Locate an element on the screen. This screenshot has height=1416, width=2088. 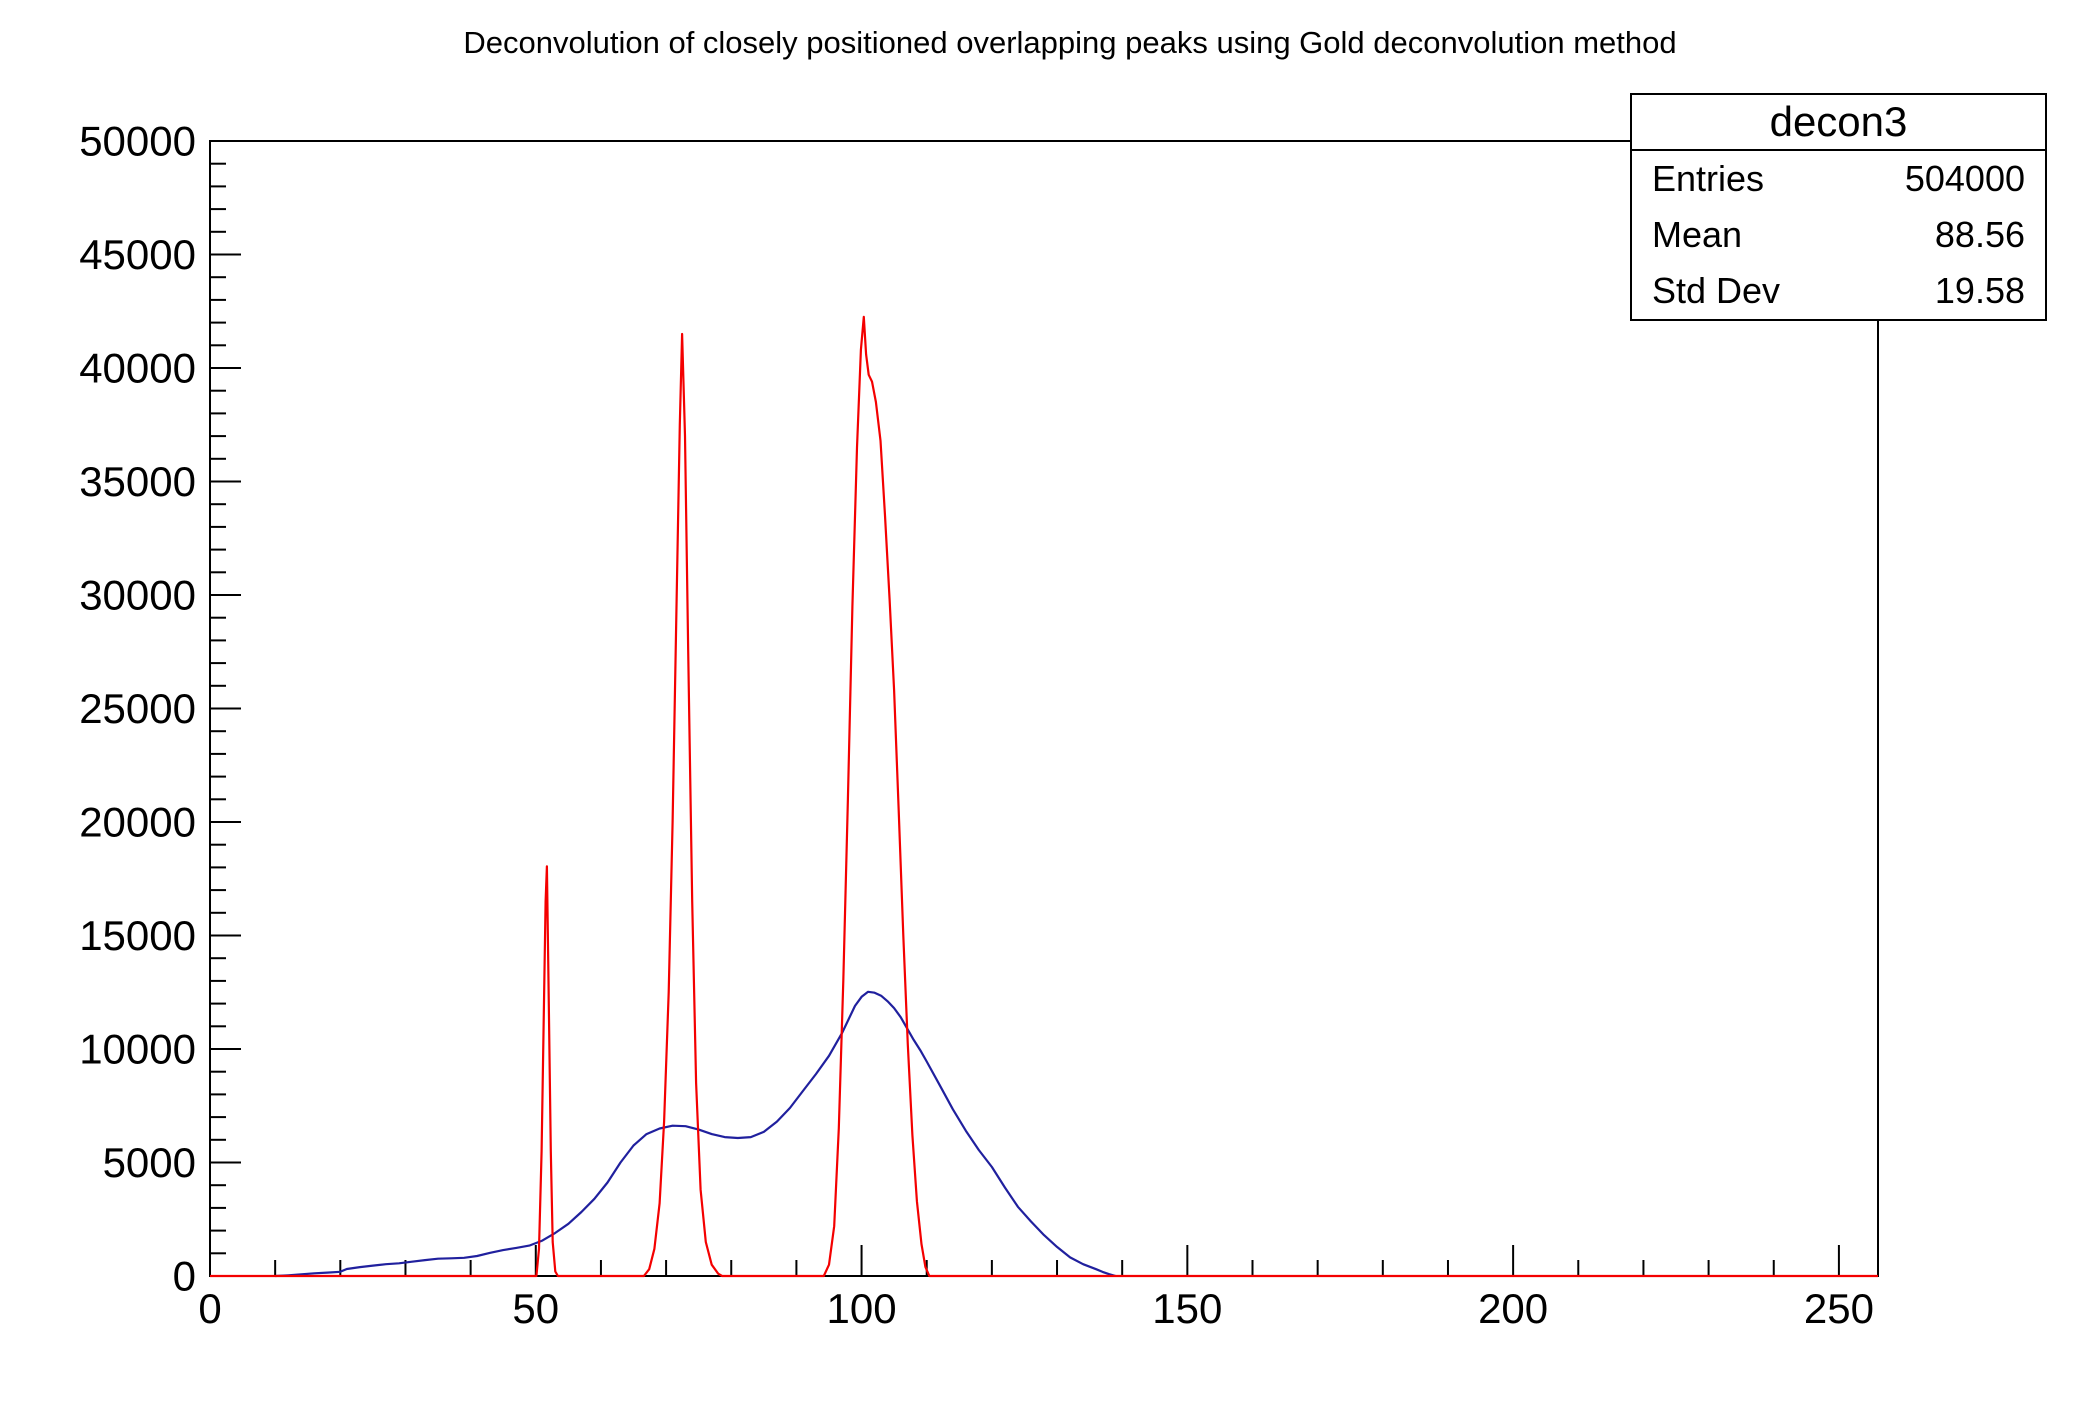
stats-label-stddev: Std Dev is located at coordinates (1716, 290).